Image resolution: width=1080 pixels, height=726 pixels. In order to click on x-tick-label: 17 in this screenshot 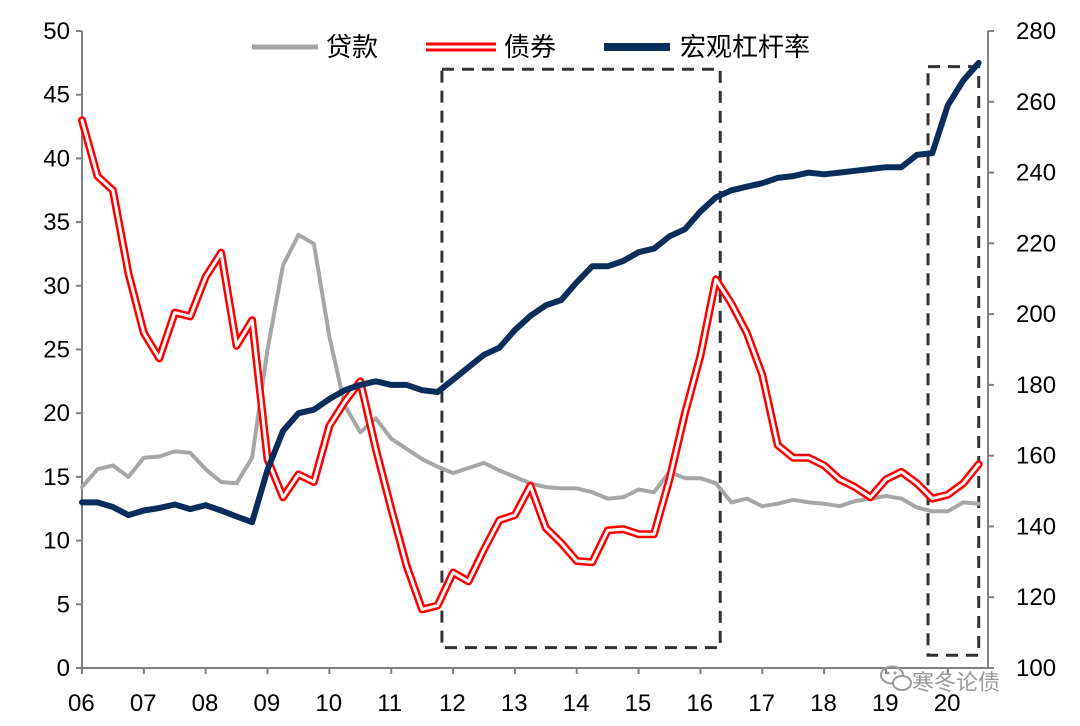, I will do `click(761, 703)`.